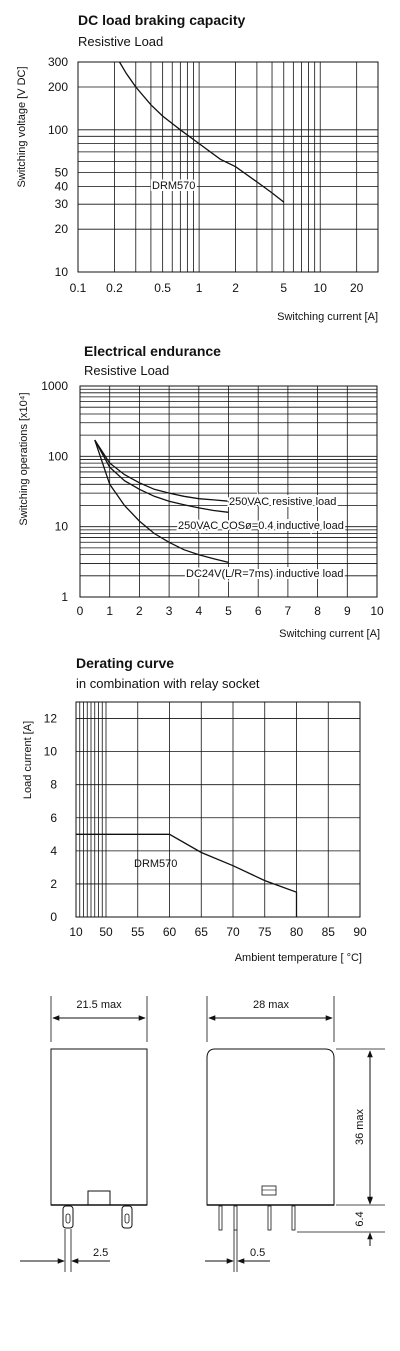 This screenshot has height=1351, width=400. Describe the element at coordinates (155, 864) in the screenshot. I see `chart3-series-drm570-label: DRM570` at that location.